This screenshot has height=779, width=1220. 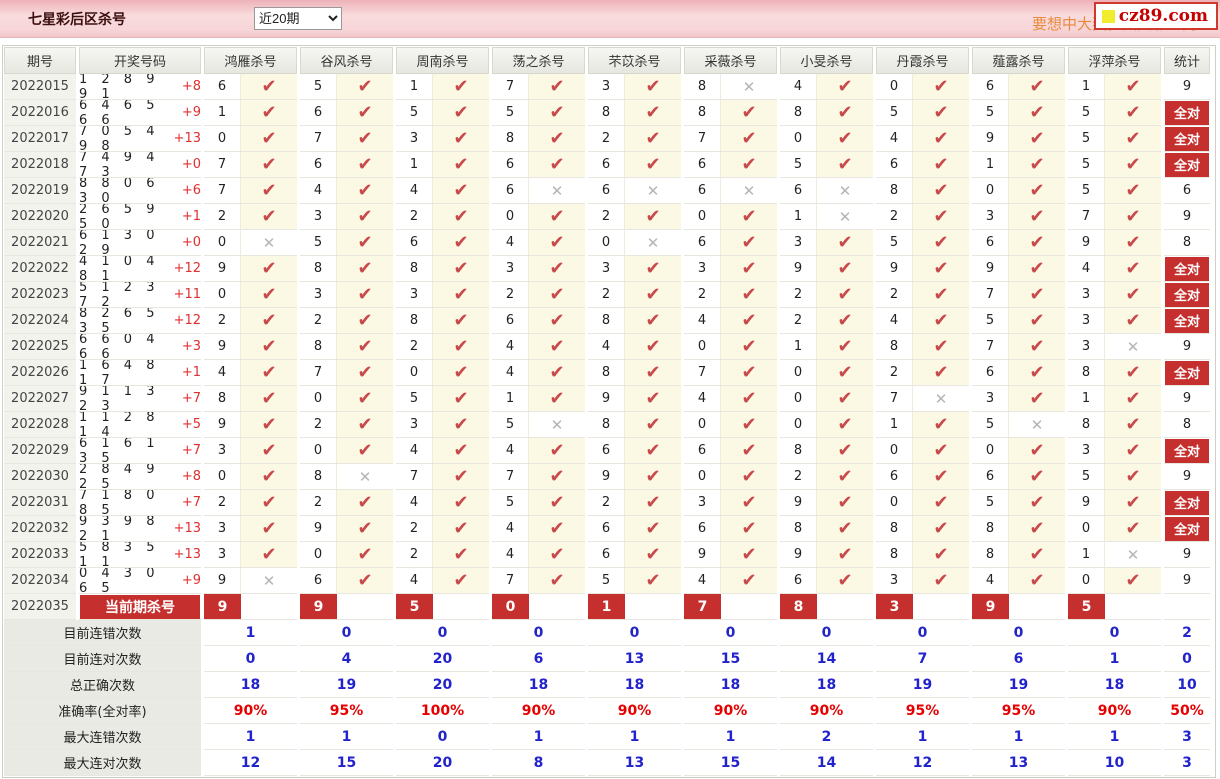 I want to click on kill-number: 5, so click(x=1086, y=138).